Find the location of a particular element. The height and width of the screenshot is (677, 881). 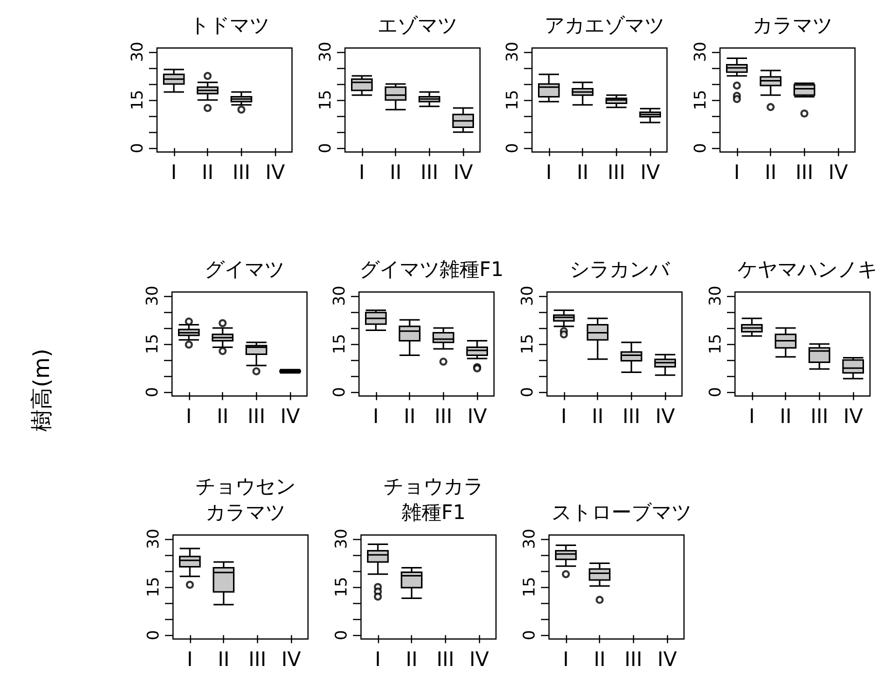

chart-title: チョウカラ is located at coordinates (434, 486).